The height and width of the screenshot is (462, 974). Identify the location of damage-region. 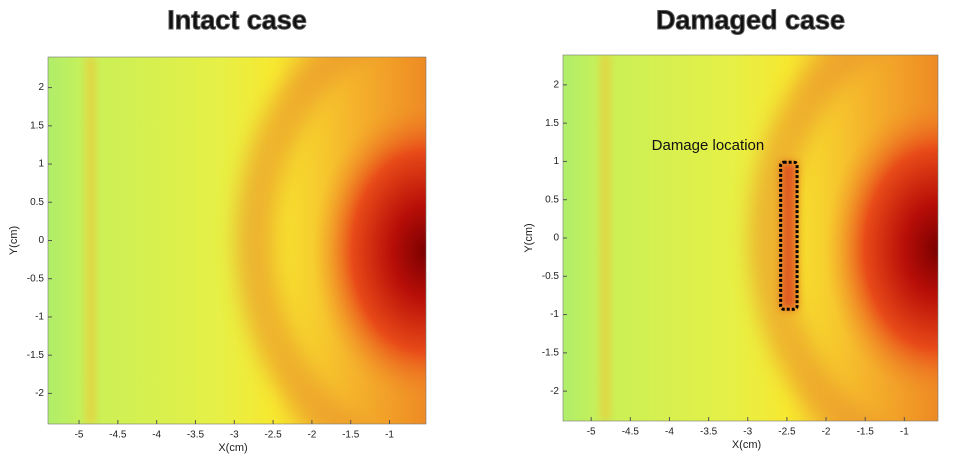
(789, 235).